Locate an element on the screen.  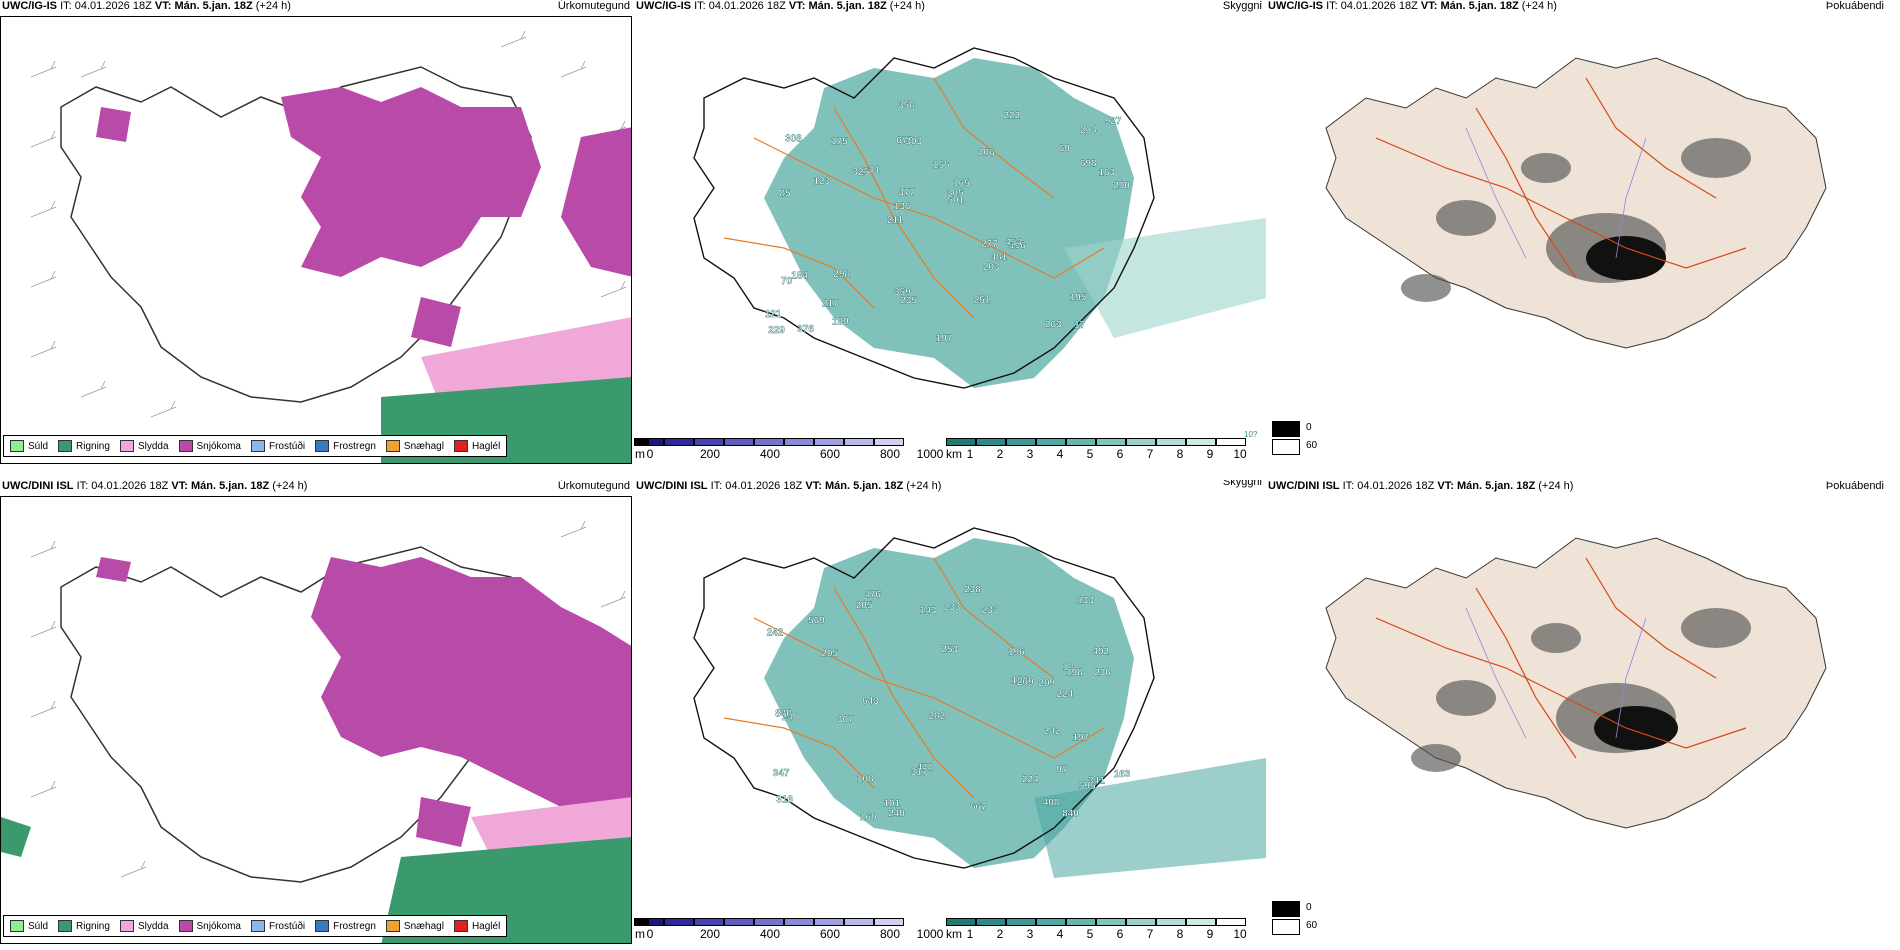
freezing-rain-swatch is located at coordinates (322, 446).